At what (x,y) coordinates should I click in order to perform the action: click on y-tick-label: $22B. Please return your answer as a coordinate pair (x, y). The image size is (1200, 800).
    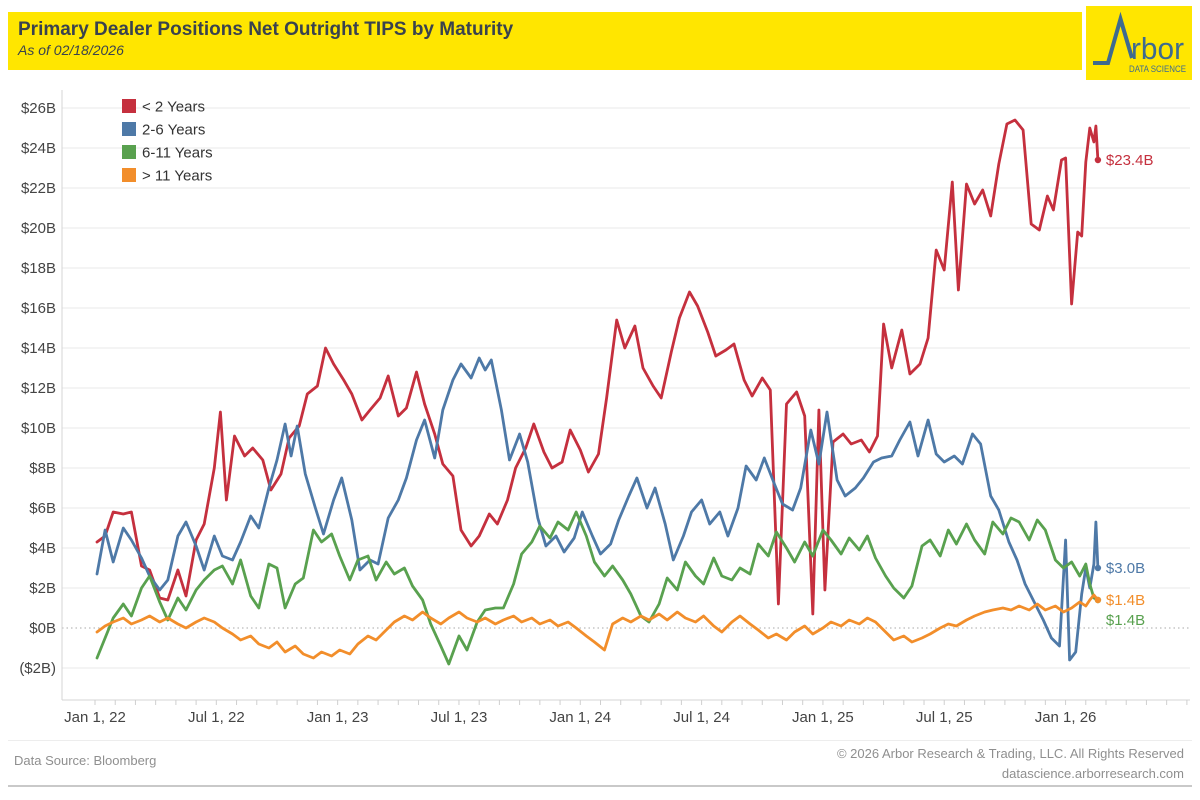
    Looking at the image, I should click on (38, 188).